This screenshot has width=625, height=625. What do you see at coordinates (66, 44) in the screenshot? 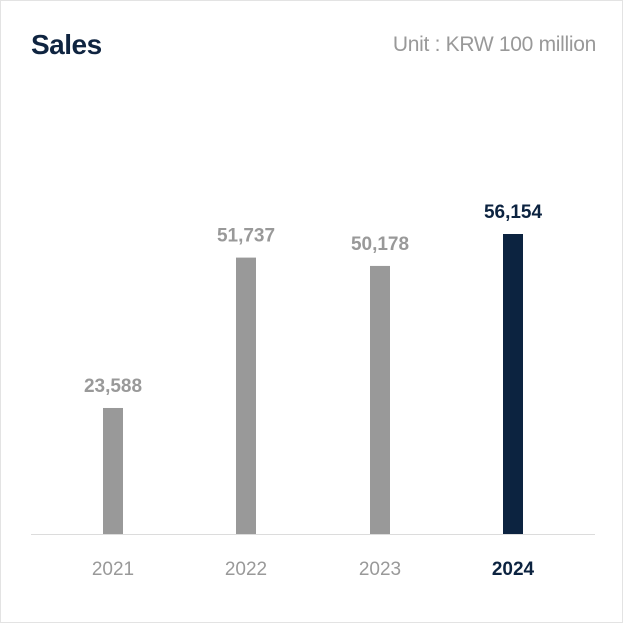
I see `chart-title: Sales` at bounding box center [66, 44].